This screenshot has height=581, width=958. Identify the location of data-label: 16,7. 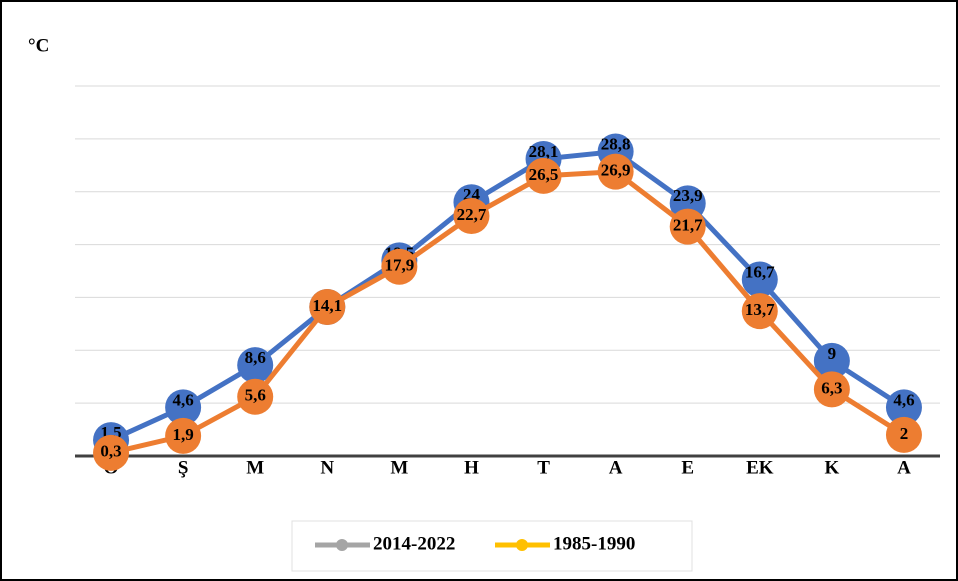
(760, 271).